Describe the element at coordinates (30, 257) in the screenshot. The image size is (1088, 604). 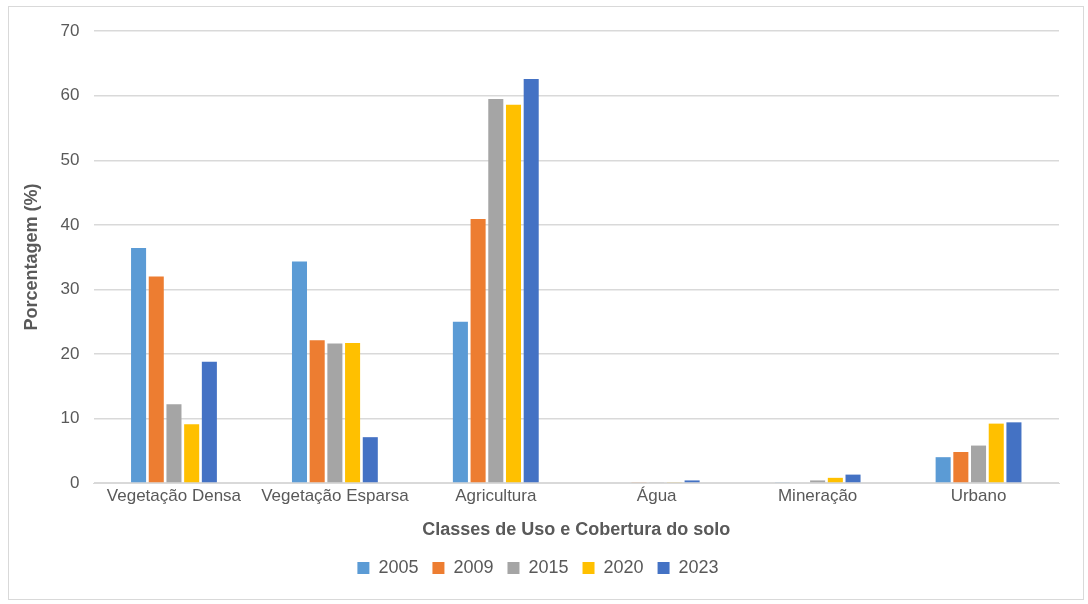
I see `y-axis-title: Porcentagem (%)` at that location.